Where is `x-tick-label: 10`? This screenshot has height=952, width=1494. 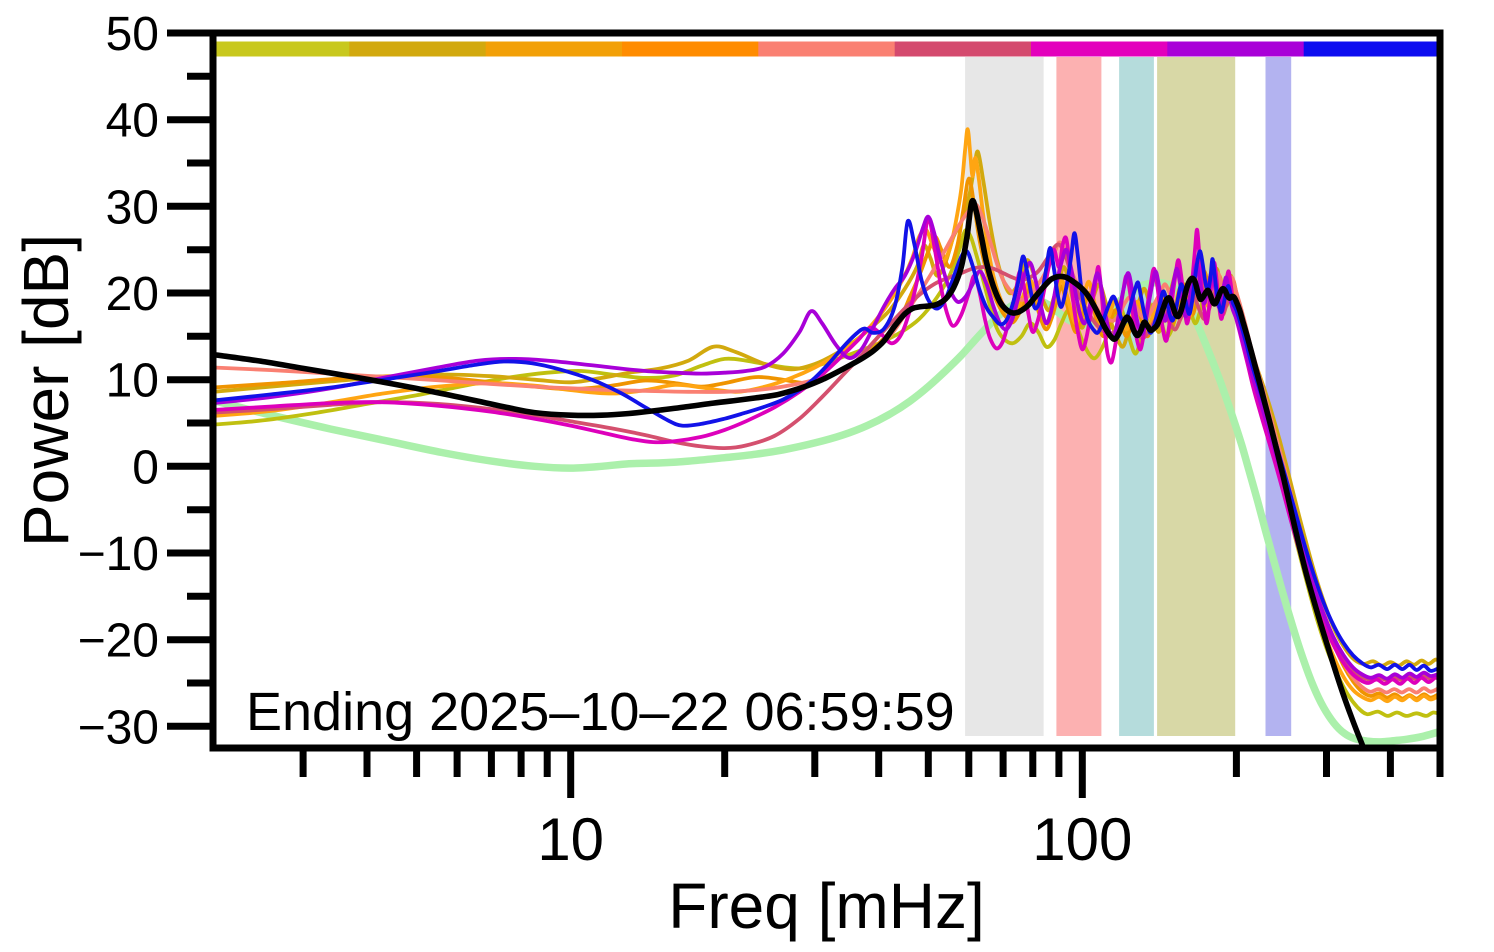
x-tick-label: 10 is located at coordinates (570, 839).